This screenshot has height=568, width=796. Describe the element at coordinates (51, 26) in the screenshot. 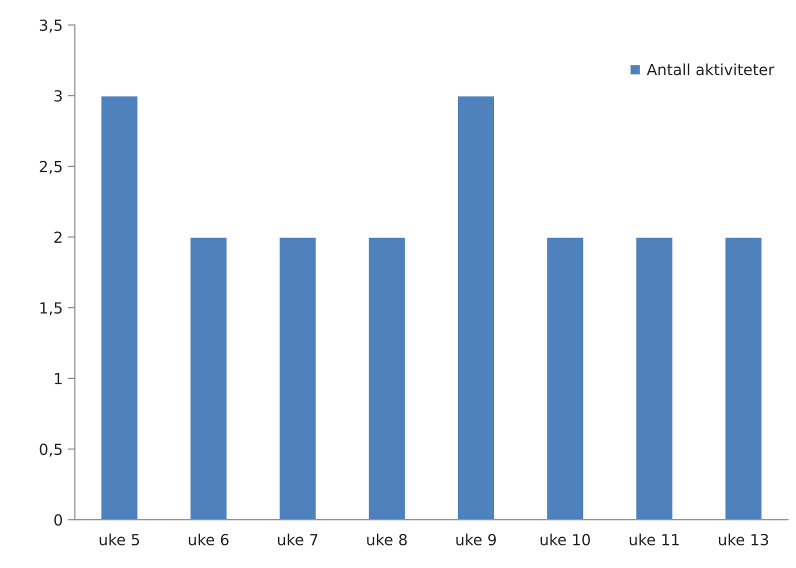

I see `y-tick-label: 3,5` at that location.